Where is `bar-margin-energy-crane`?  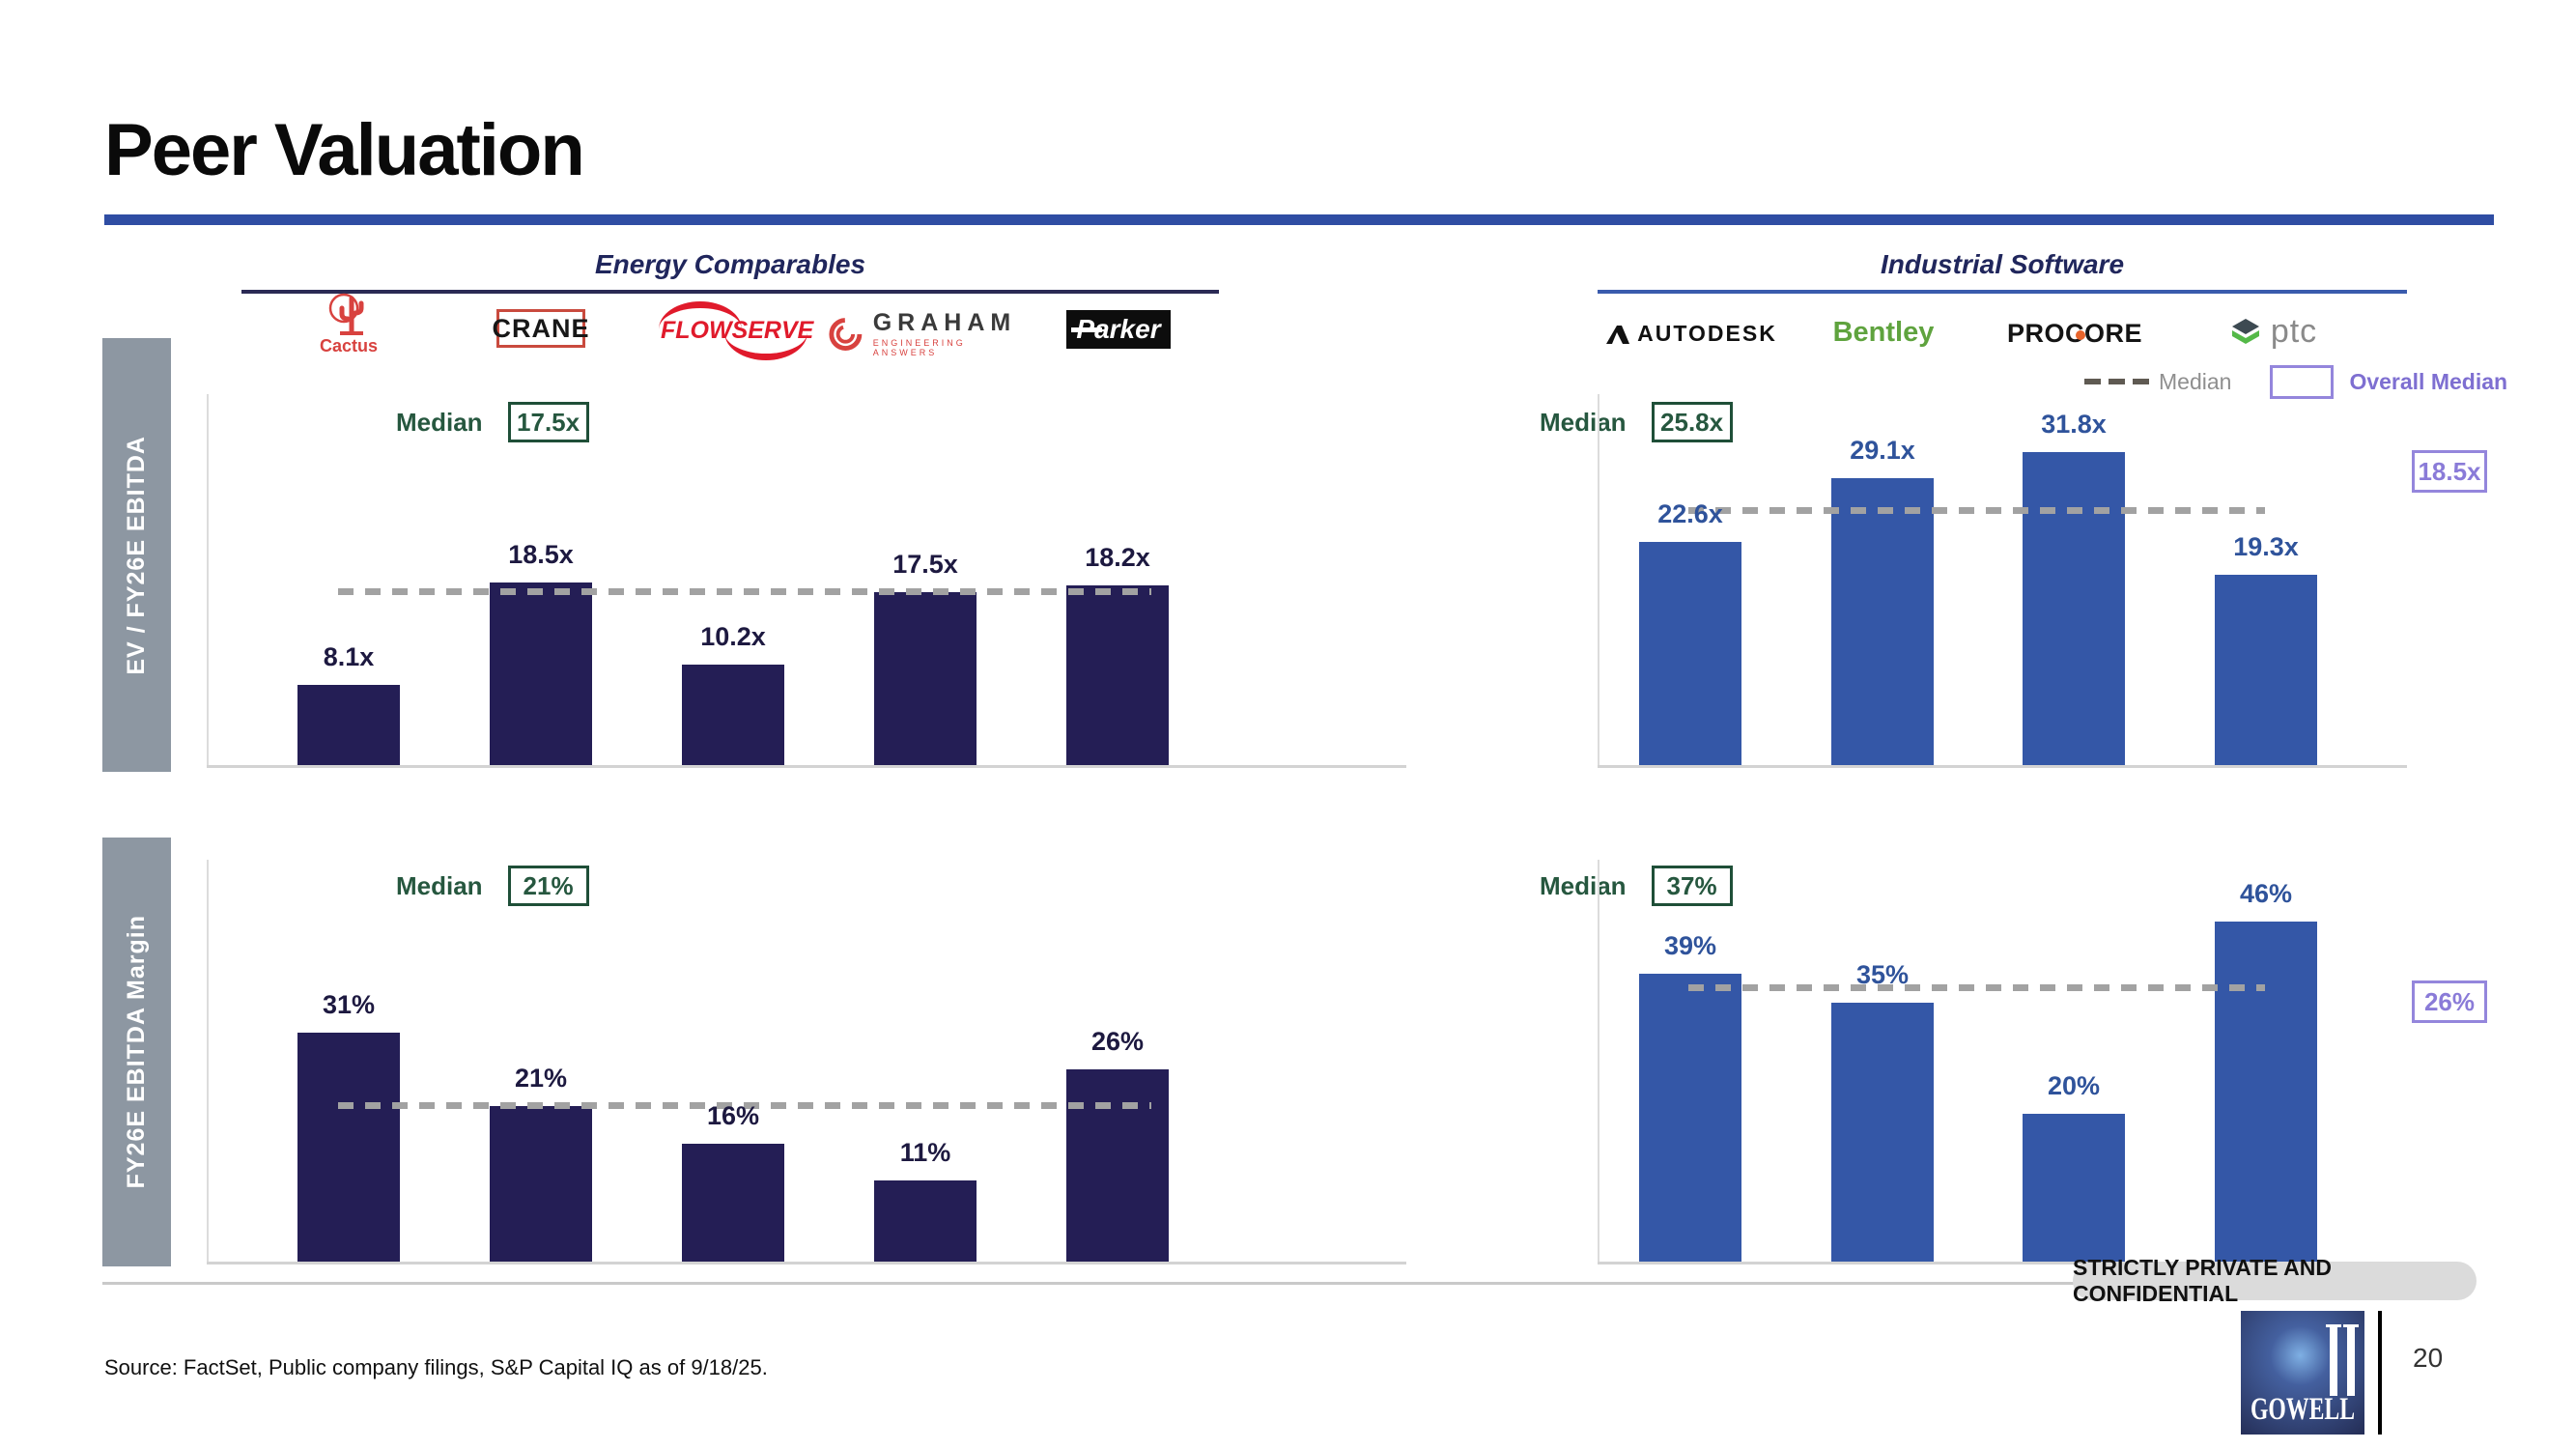 bar-margin-energy-crane is located at coordinates (541, 1184).